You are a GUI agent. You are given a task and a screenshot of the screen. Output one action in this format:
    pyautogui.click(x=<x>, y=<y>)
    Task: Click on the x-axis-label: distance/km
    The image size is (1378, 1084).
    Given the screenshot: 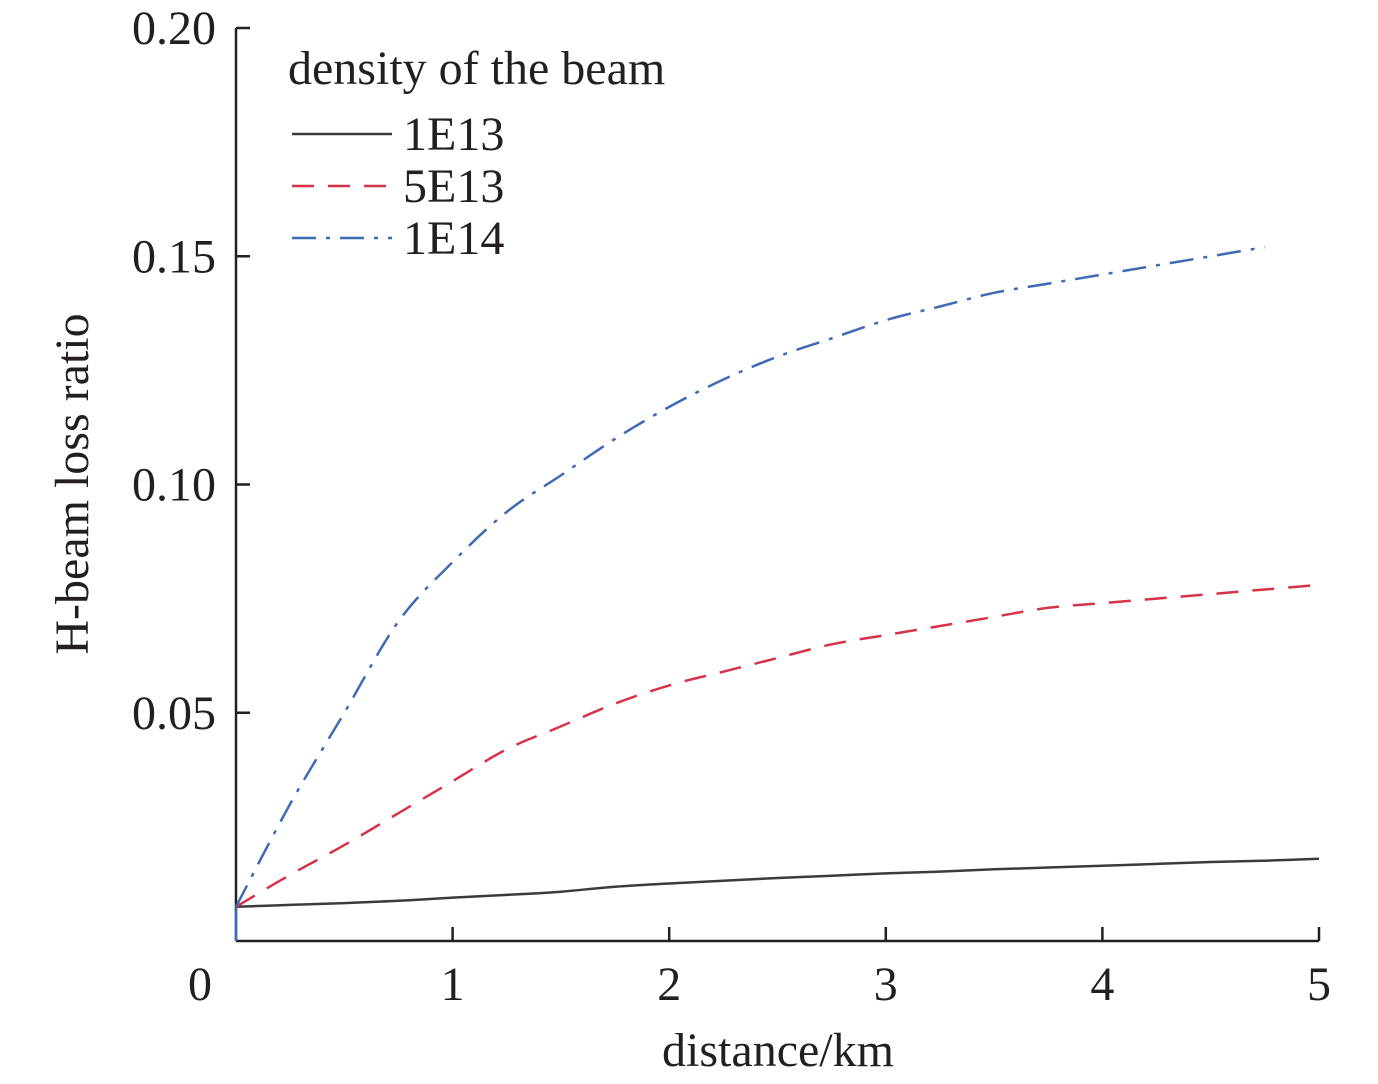 What is the action you would take?
    pyautogui.click(x=778, y=1050)
    